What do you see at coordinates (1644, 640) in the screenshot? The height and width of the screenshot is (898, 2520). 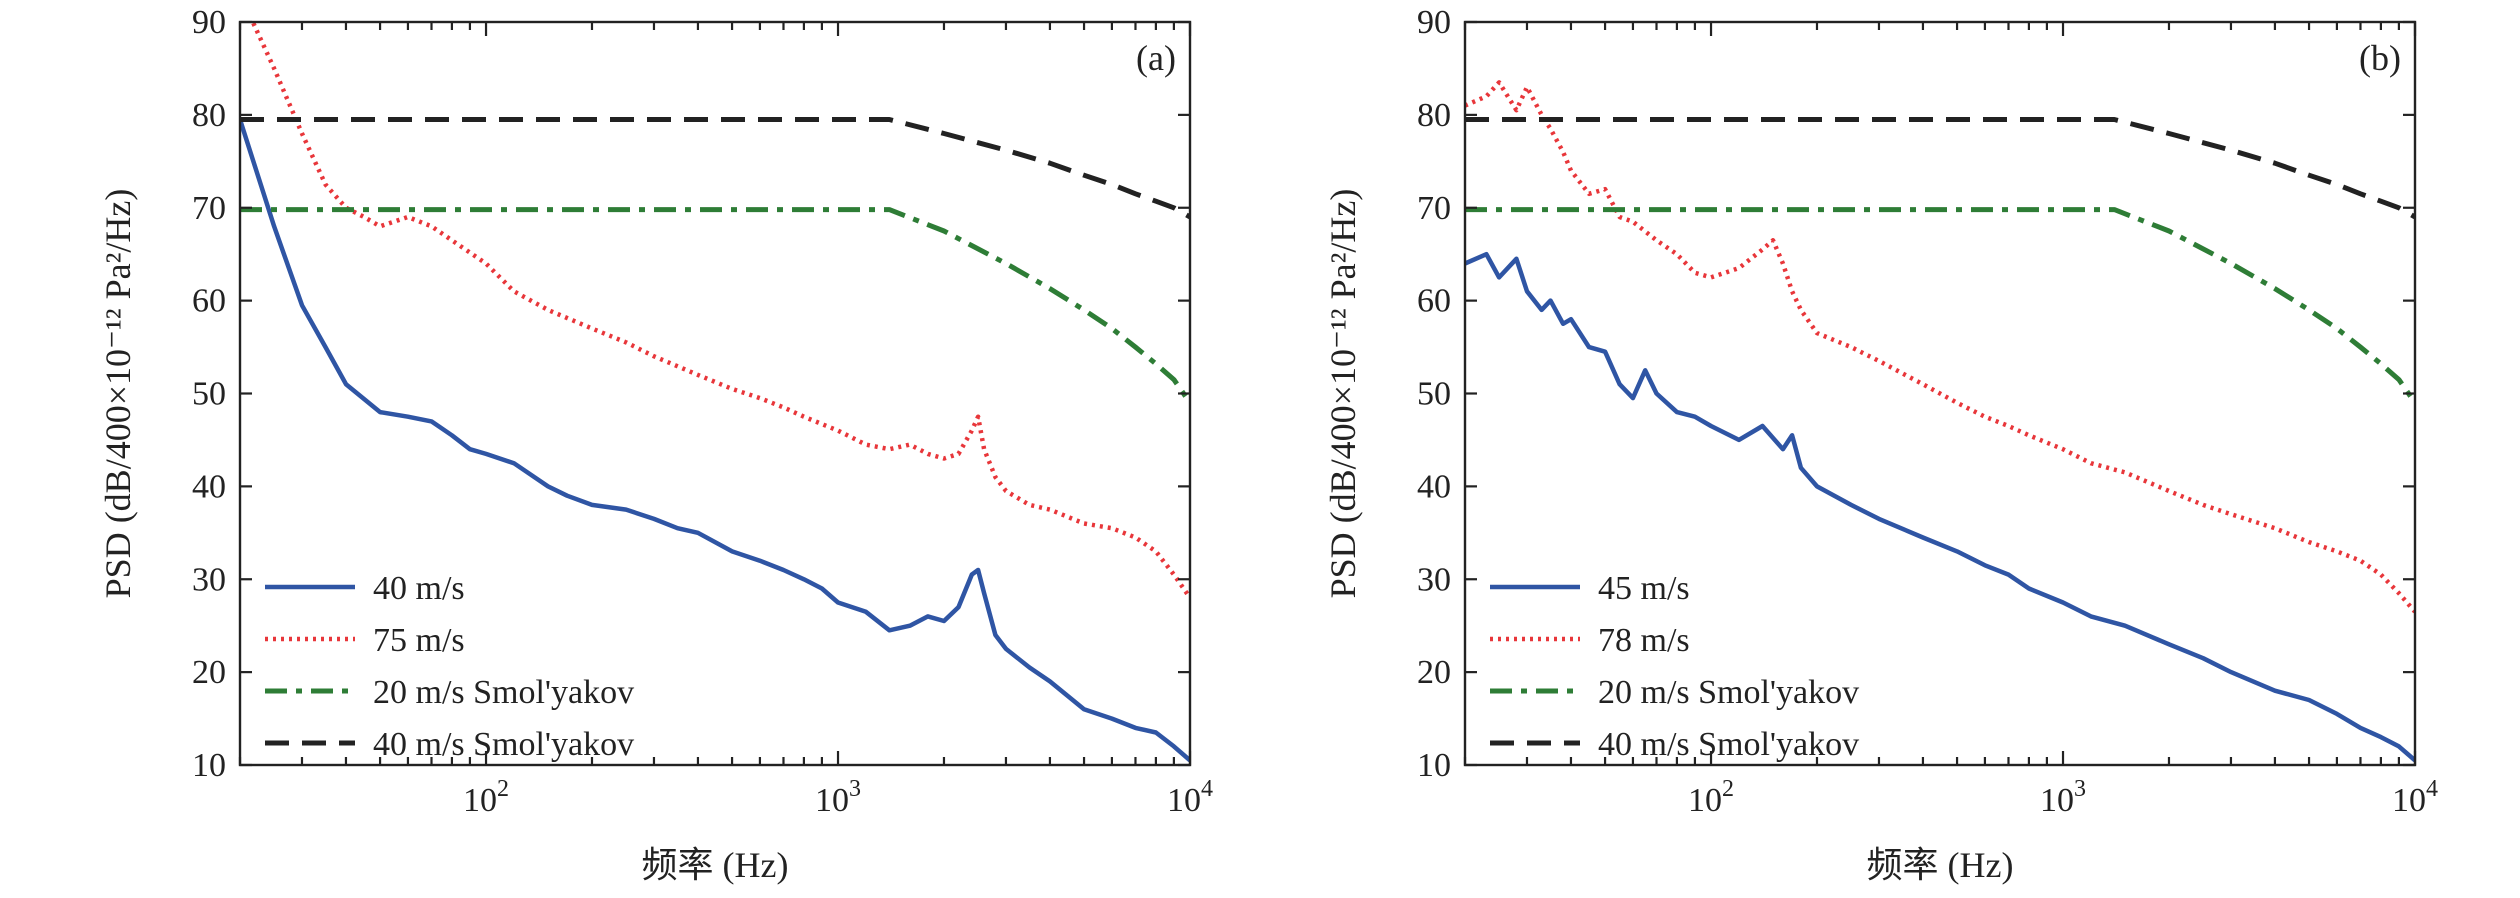 I see `legend-label-1: 78 m/s` at bounding box center [1644, 640].